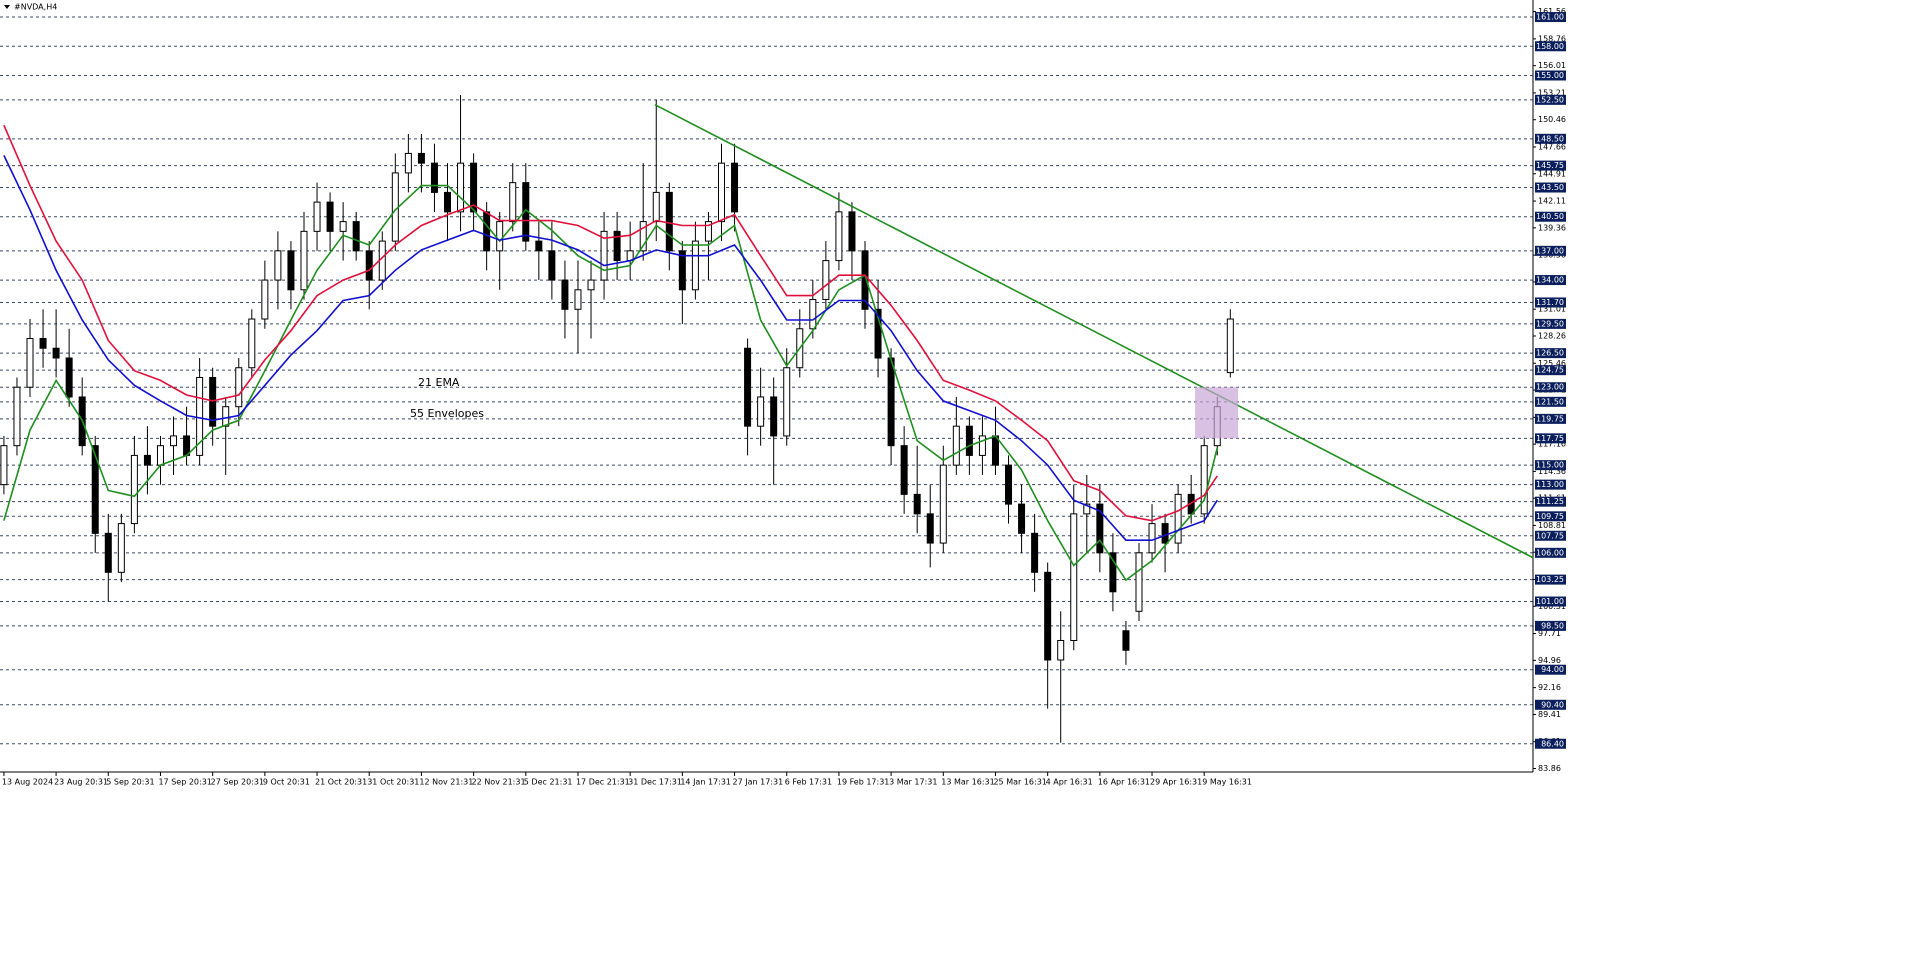  I want to click on x-tick-label: 5 Dec 21:31, so click(548, 782).